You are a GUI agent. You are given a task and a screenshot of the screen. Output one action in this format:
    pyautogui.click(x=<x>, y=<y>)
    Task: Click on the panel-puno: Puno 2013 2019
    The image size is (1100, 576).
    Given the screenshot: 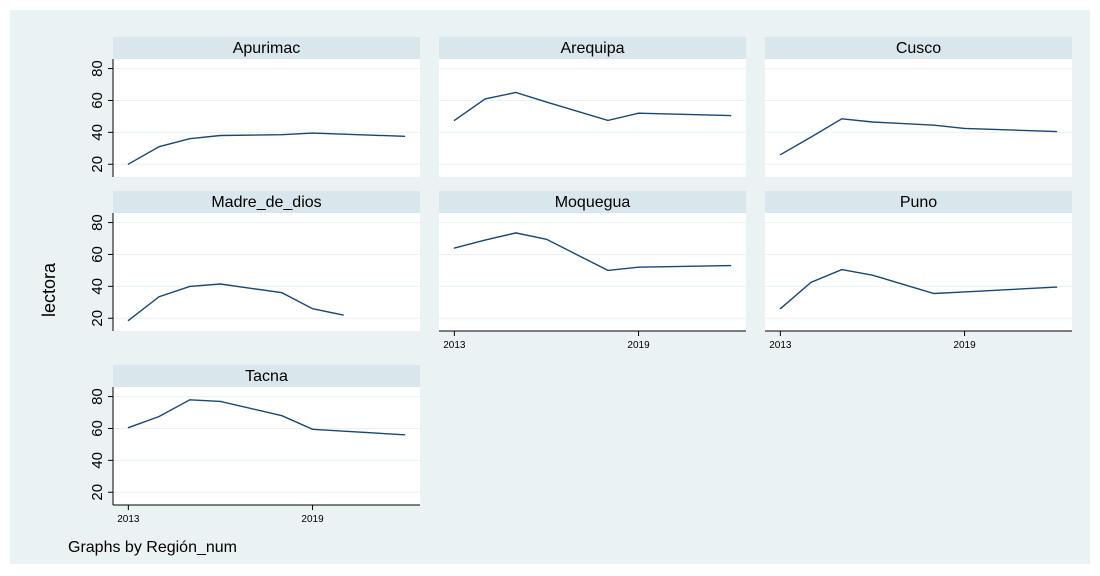 What is the action you would take?
    pyautogui.click(x=918, y=271)
    